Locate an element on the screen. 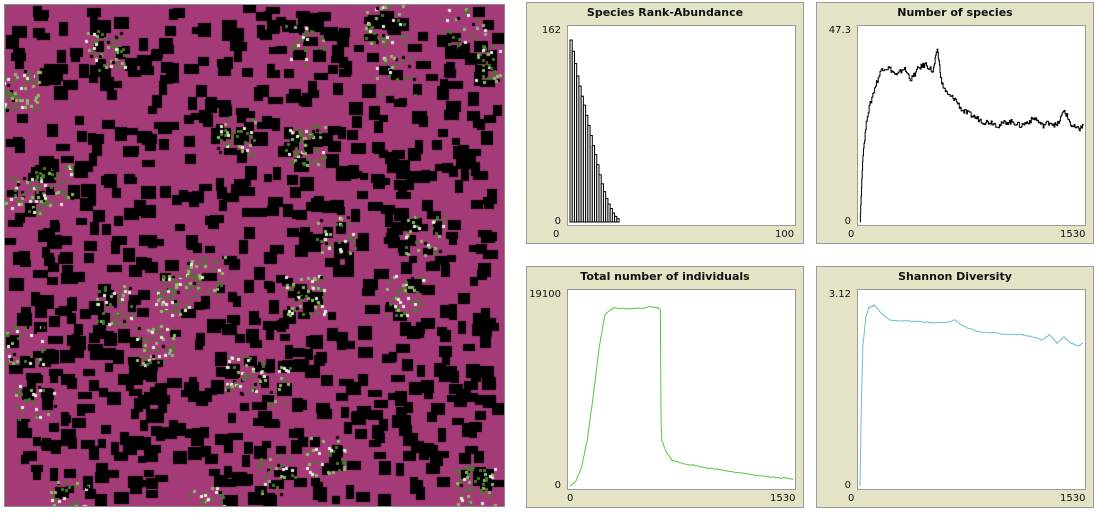 The image size is (1097, 513). x-max-label: 100 is located at coordinates (785, 234).